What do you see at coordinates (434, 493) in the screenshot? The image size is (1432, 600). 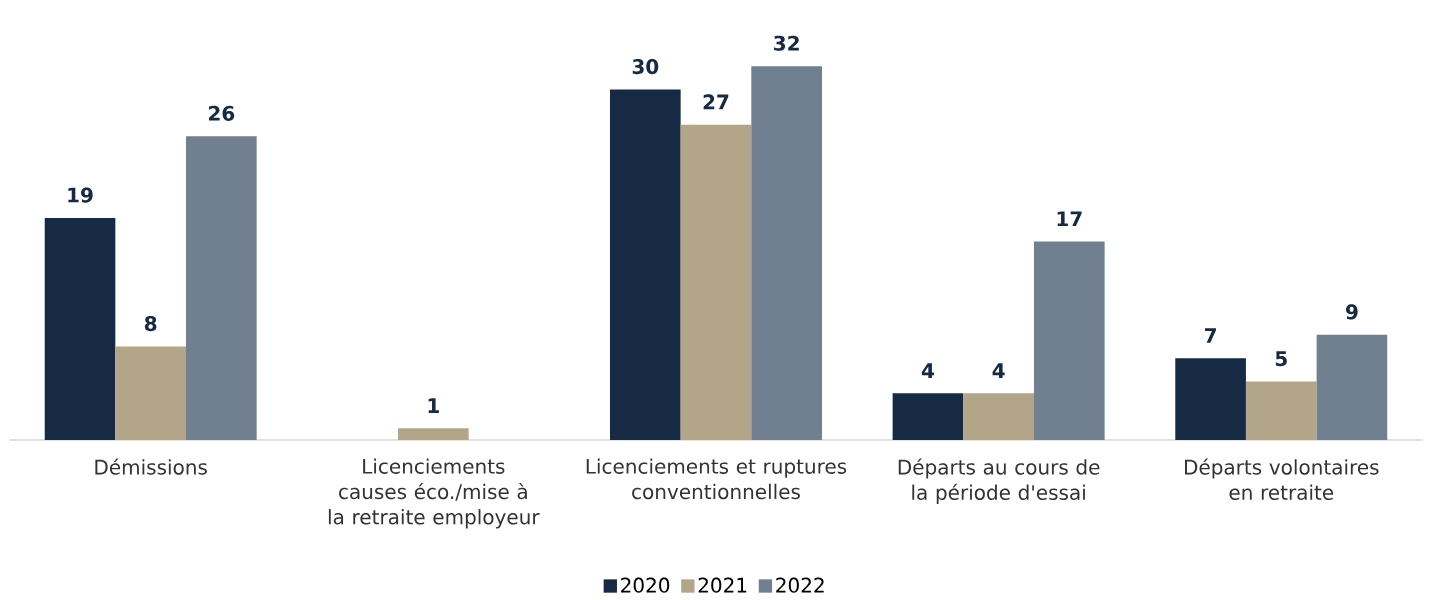 I see `x-tick-label: Licenciements causes éco./mise à la retraite employeur` at bounding box center [434, 493].